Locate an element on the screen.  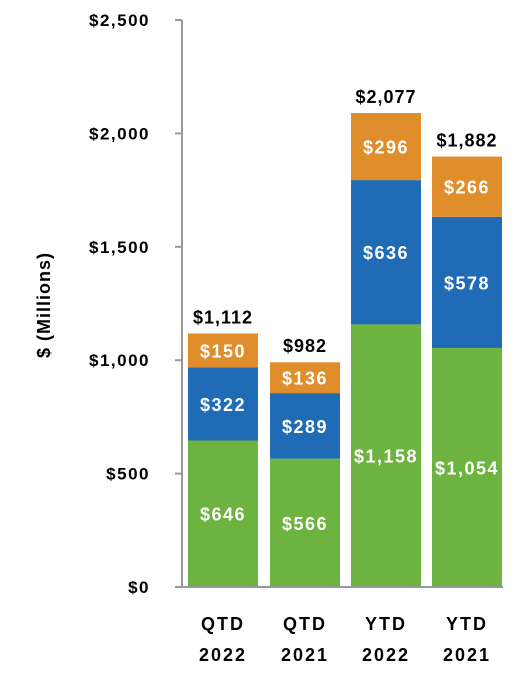
y-axis-title: $ (Millions) is located at coordinates (44, 305).